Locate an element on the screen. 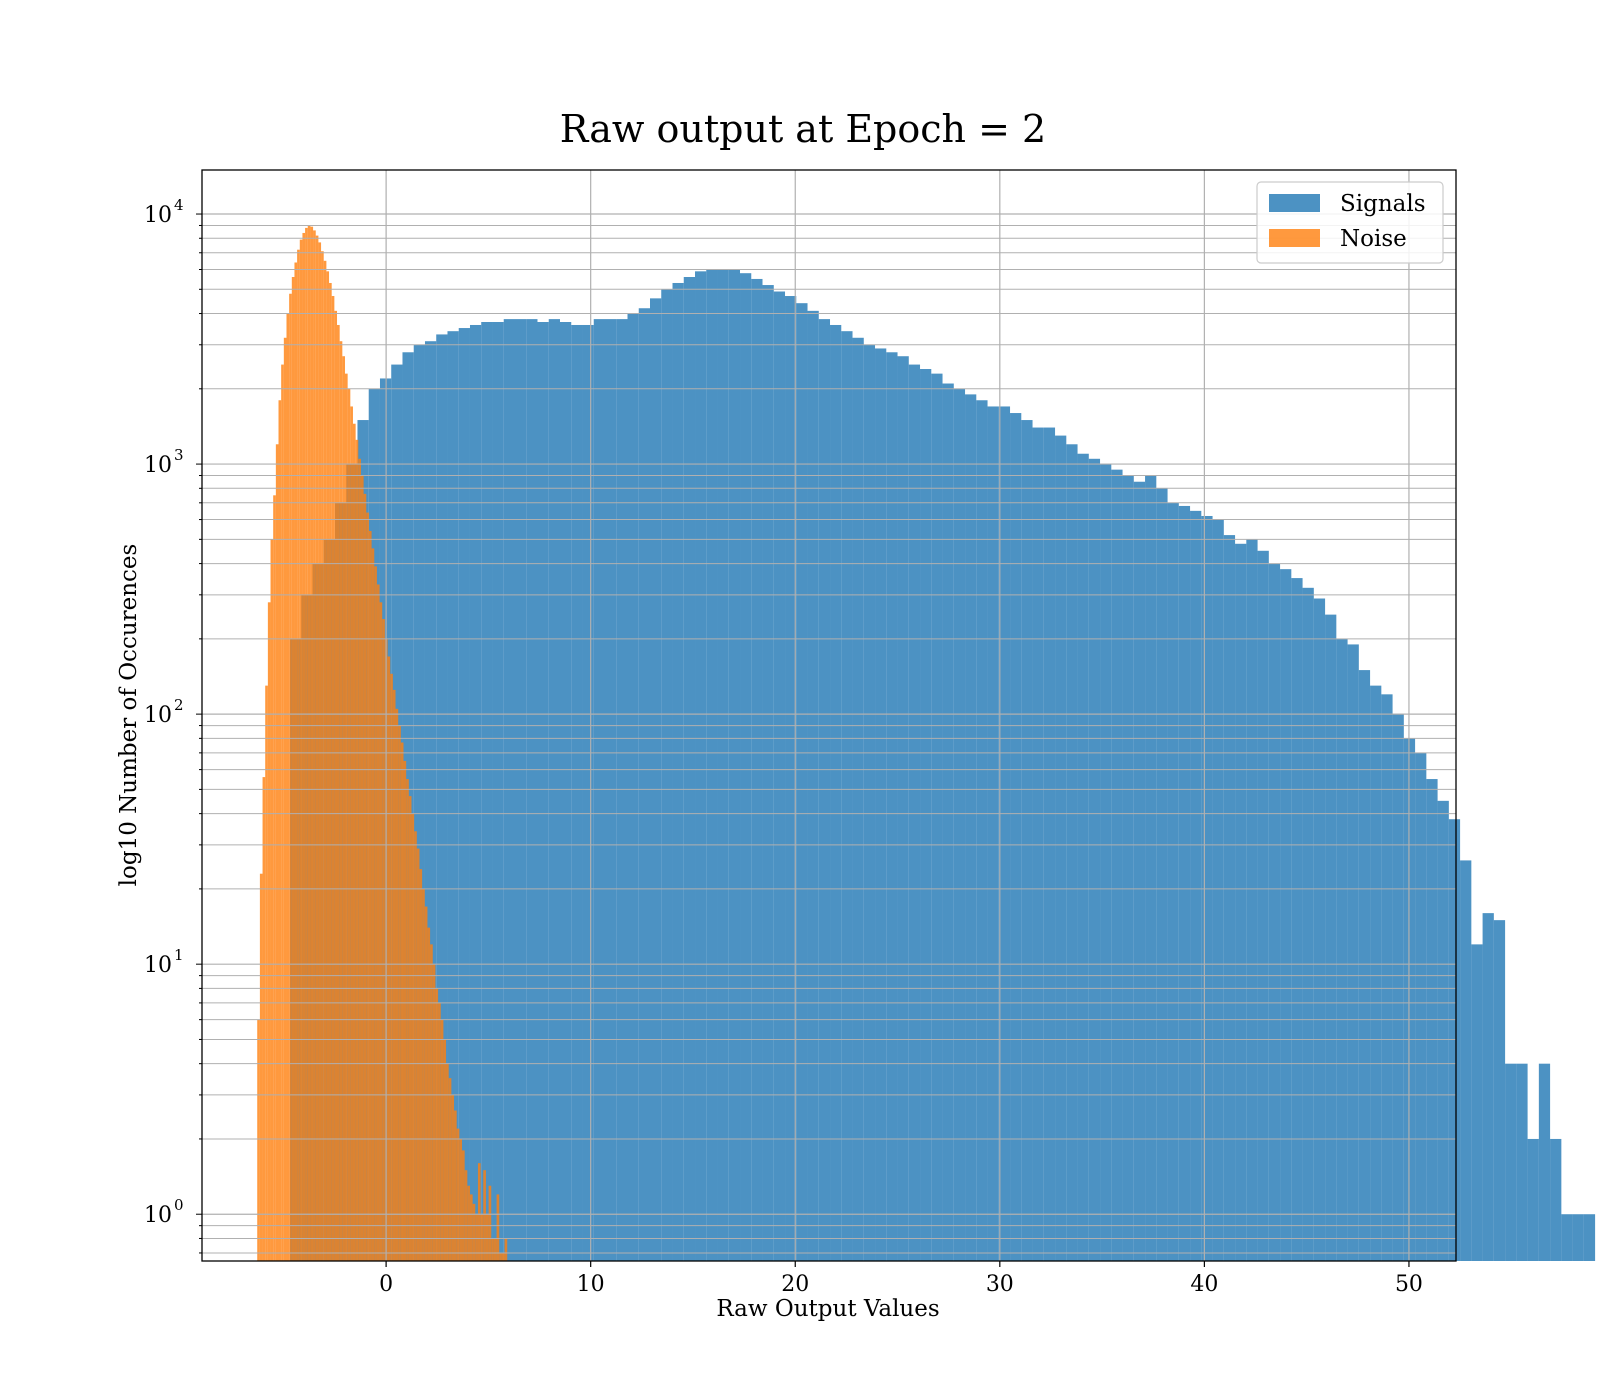  x-tick-label: 30 is located at coordinates (1000, 1284).